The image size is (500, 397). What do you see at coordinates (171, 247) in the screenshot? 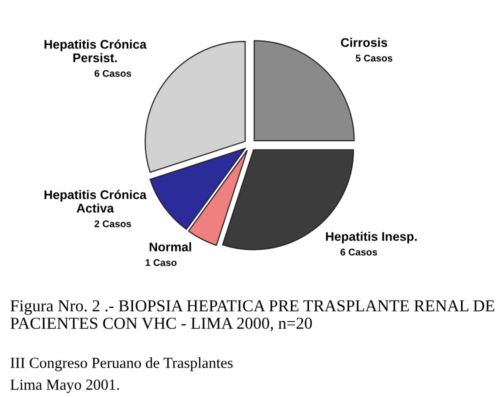
I see `slice-label: Normal` at bounding box center [171, 247].